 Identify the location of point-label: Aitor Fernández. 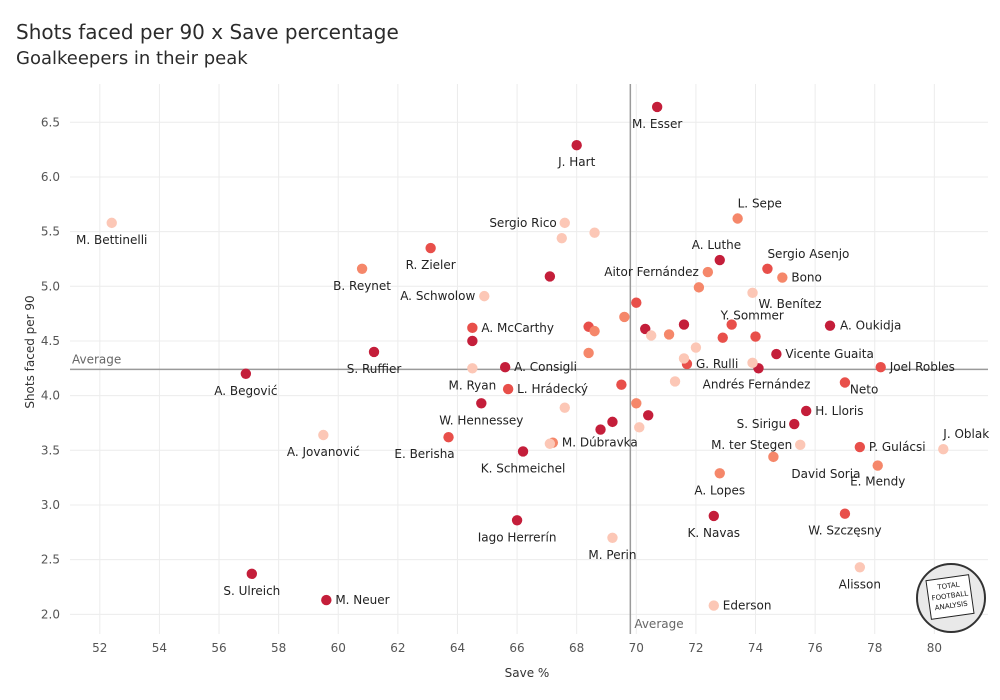
(651, 272).